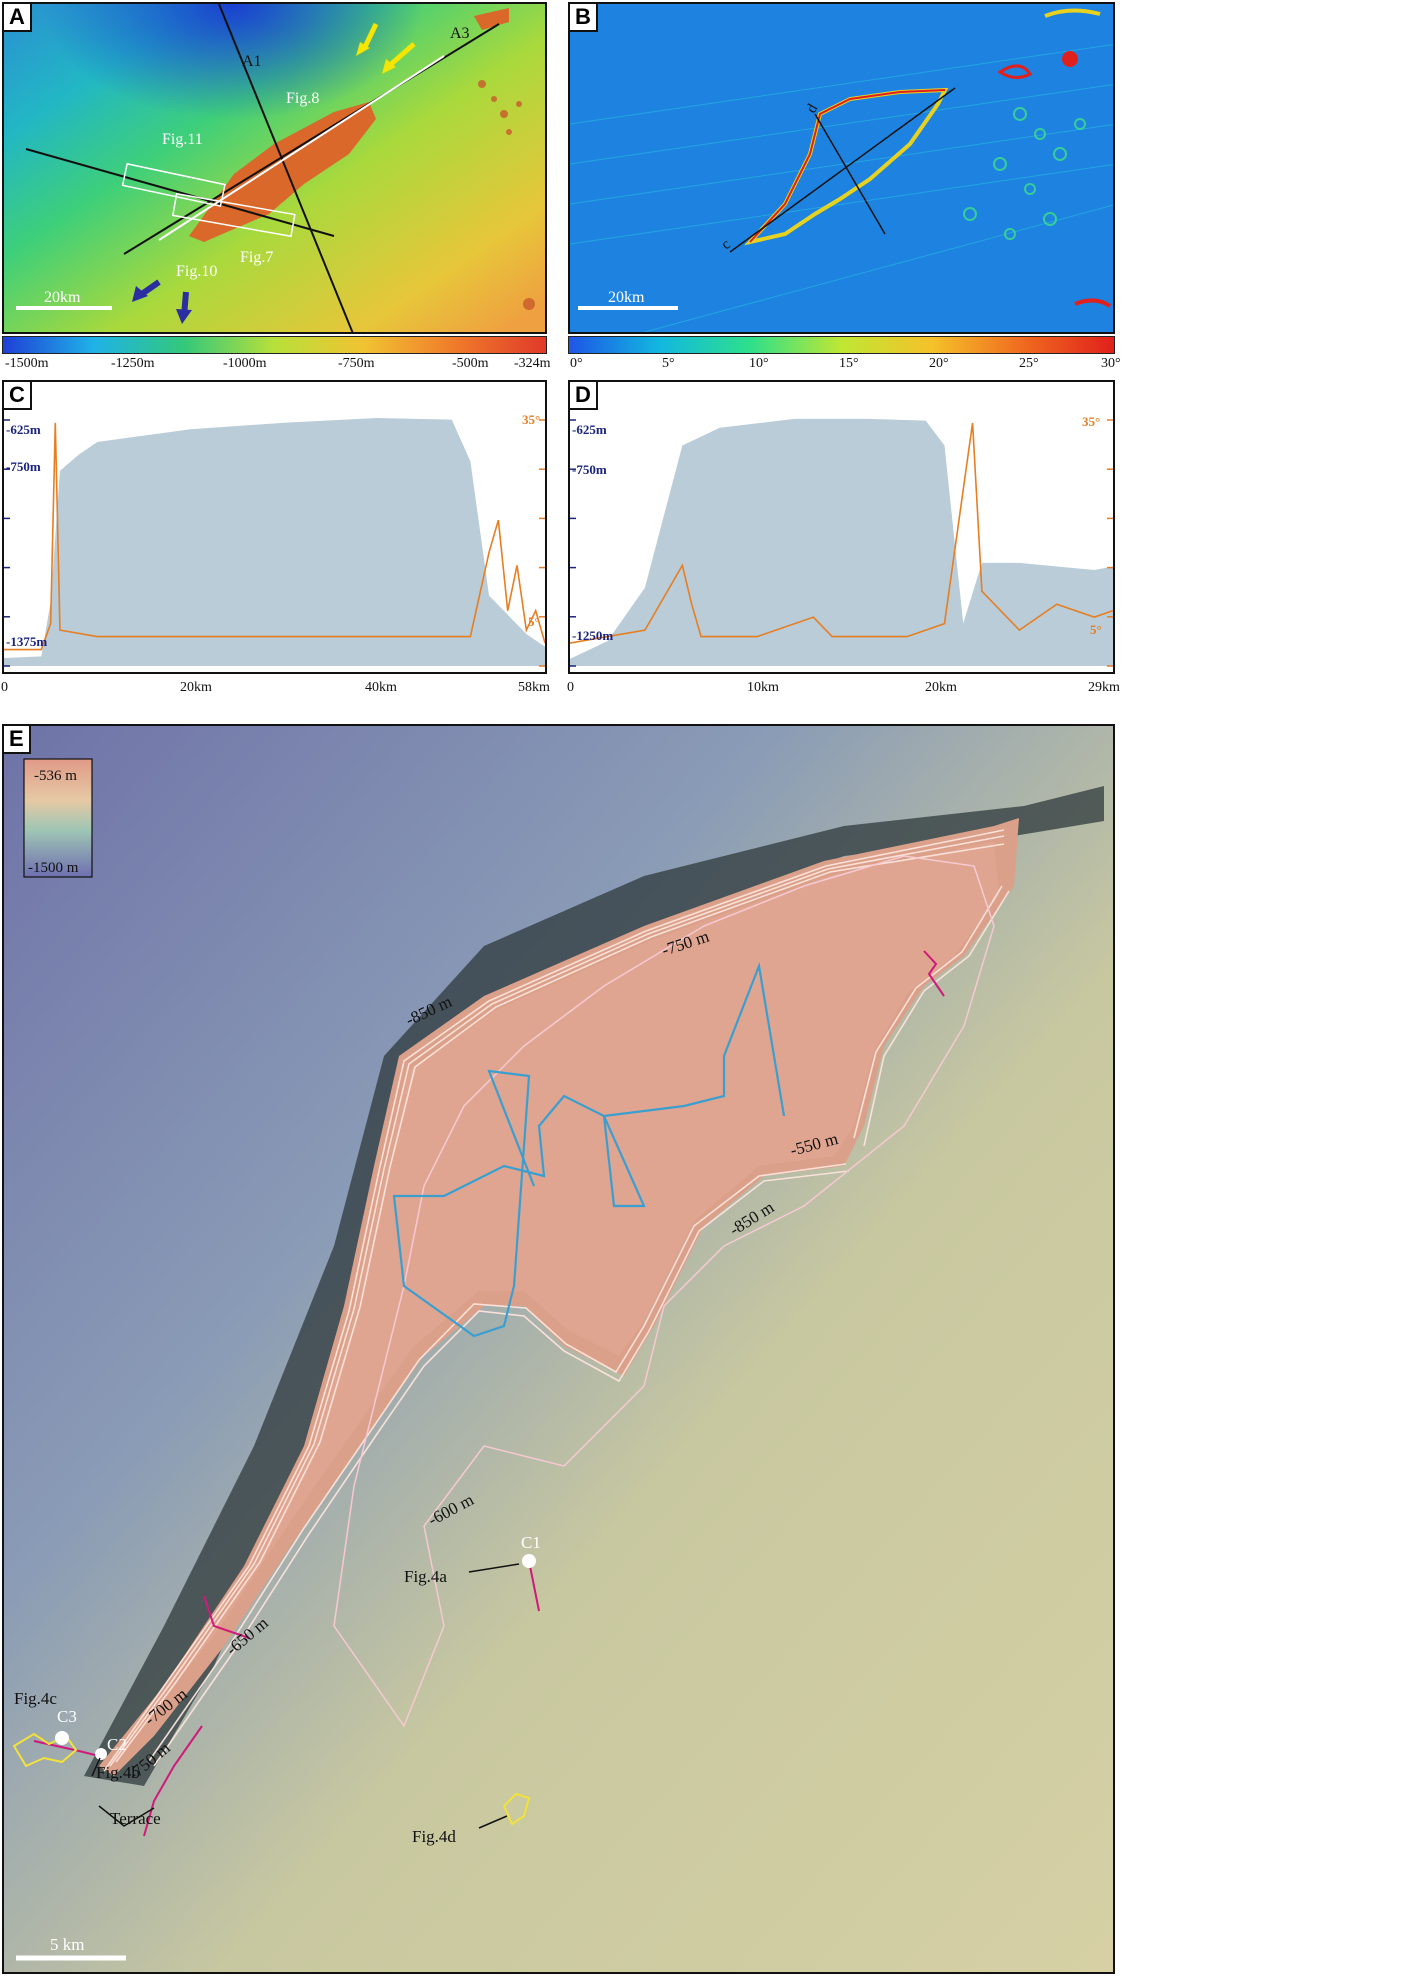 Image resolution: width=1417 pixels, height=1977 pixels. What do you see at coordinates (470, 363) in the screenshot?
I see `cbar-a-tick-4: -500m` at bounding box center [470, 363].